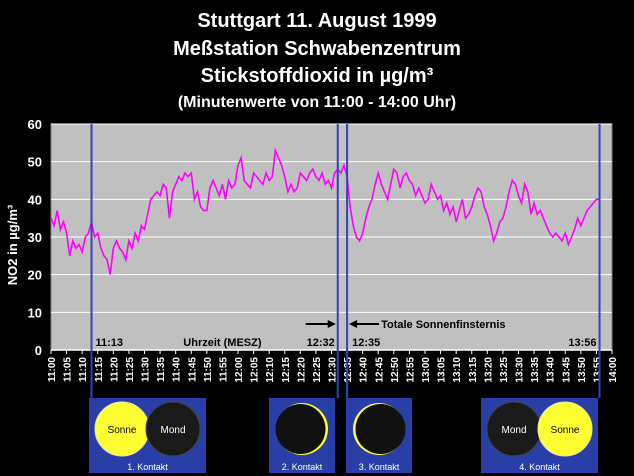 This screenshot has width=634, height=476. What do you see at coordinates (302, 467) in the screenshot?
I see `contact-caption: 2. Kontakt` at bounding box center [302, 467].